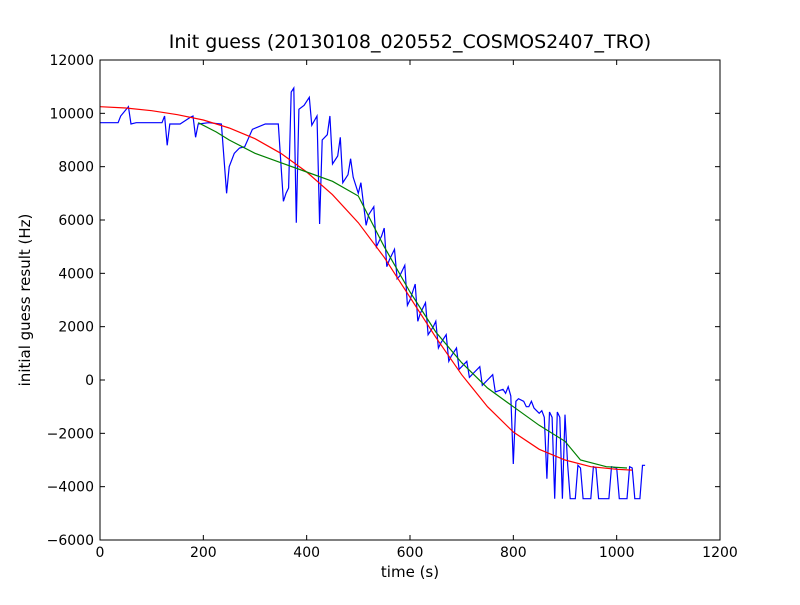  Describe the element at coordinates (410, 572) in the screenshot. I see `x-axis-label: time (s)` at that location.